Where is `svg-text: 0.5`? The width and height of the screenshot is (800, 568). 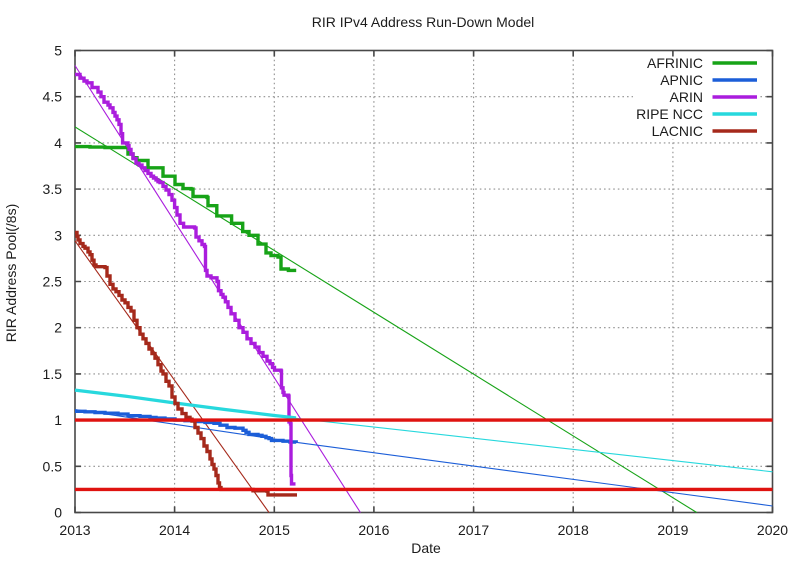 svg-text: 0.5 is located at coordinates (53, 466).